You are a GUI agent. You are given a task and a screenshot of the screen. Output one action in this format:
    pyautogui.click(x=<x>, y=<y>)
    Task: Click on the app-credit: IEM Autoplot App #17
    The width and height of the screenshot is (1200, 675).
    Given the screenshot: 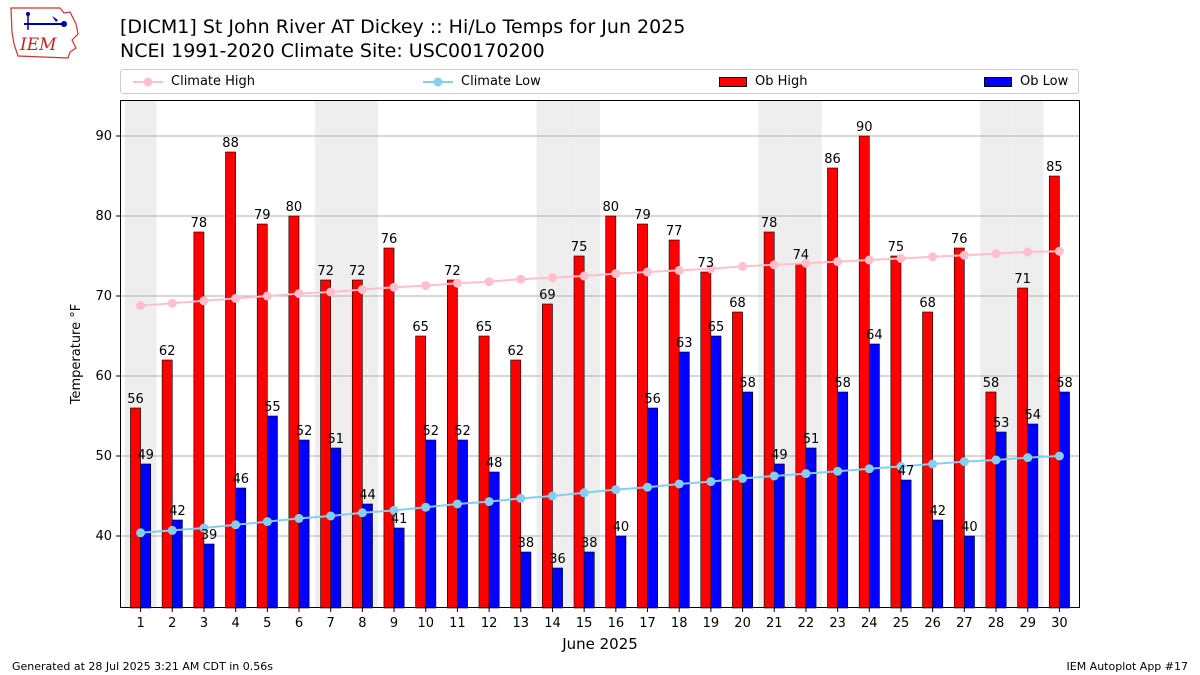 What is the action you would take?
    pyautogui.click(x=1127, y=666)
    